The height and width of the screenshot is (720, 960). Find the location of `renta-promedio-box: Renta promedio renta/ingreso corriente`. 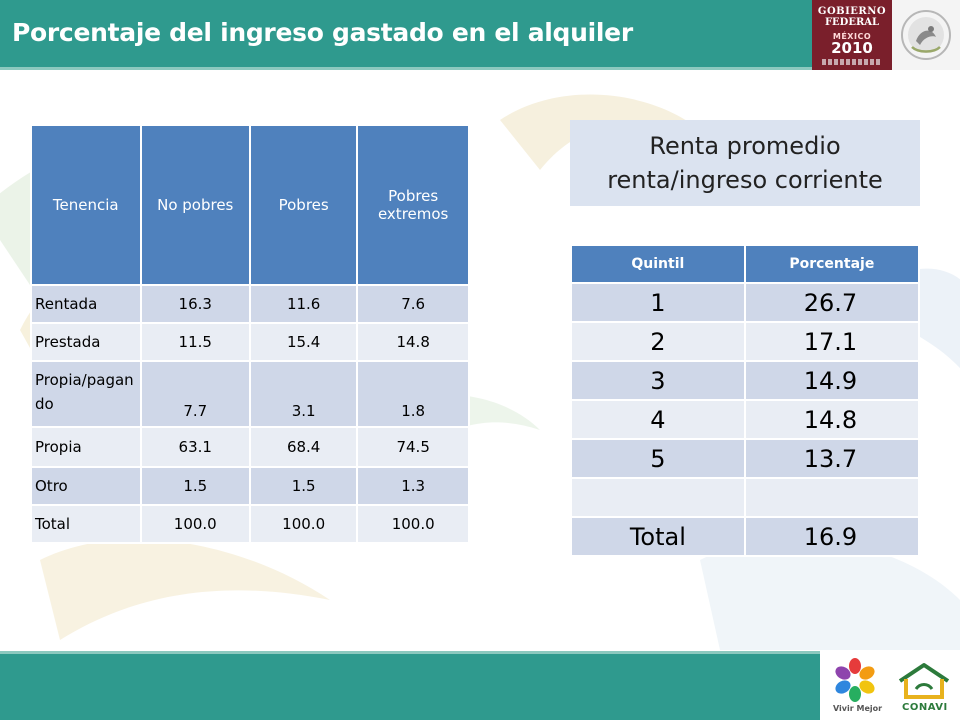

renta-promedio-box: Renta promedio renta/ingreso corriente is located at coordinates (745, 163).